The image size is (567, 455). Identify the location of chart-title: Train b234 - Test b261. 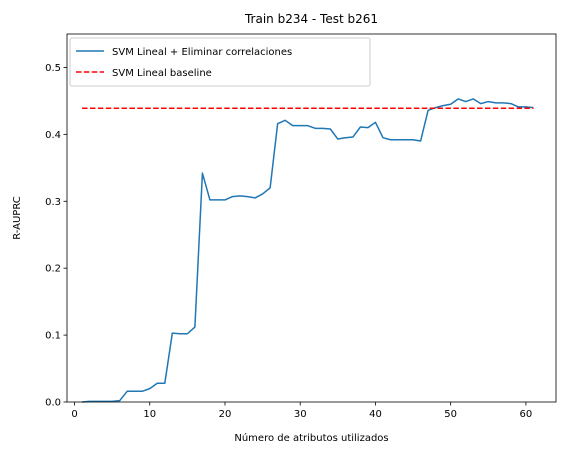
(311, 19).